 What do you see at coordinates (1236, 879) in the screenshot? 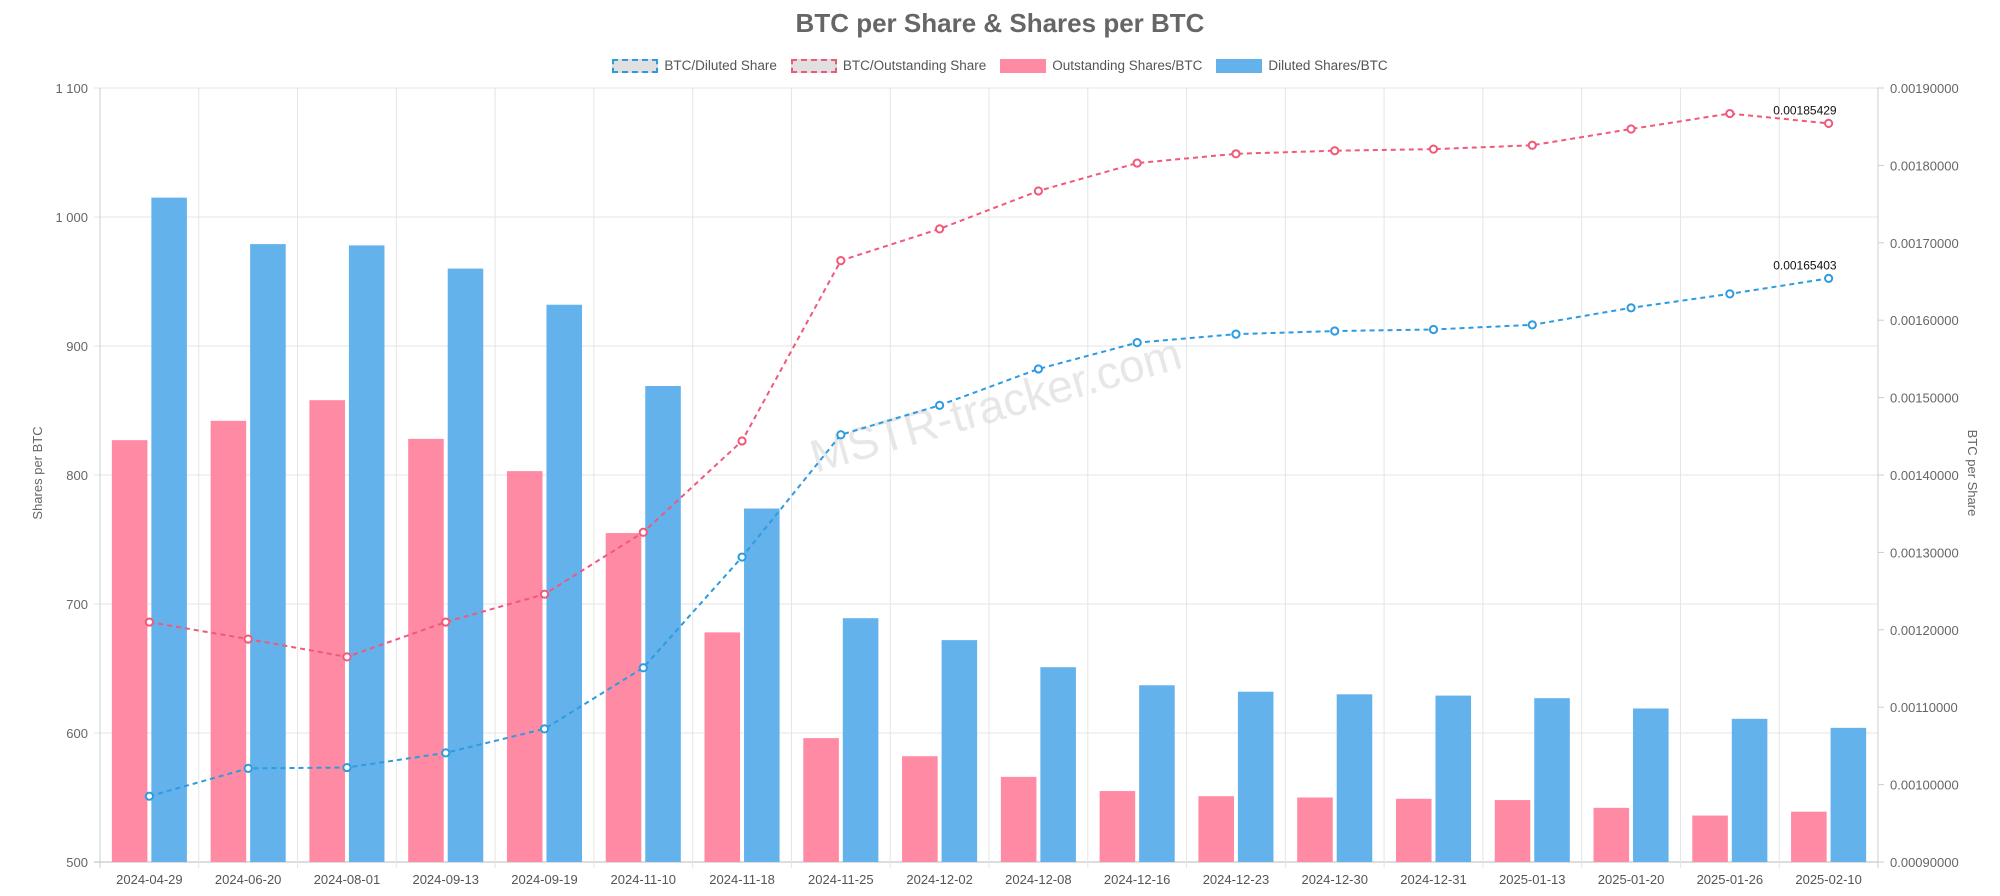
I see `x-tick-label: 2024-12-23` at bounding box center [1236, 879].